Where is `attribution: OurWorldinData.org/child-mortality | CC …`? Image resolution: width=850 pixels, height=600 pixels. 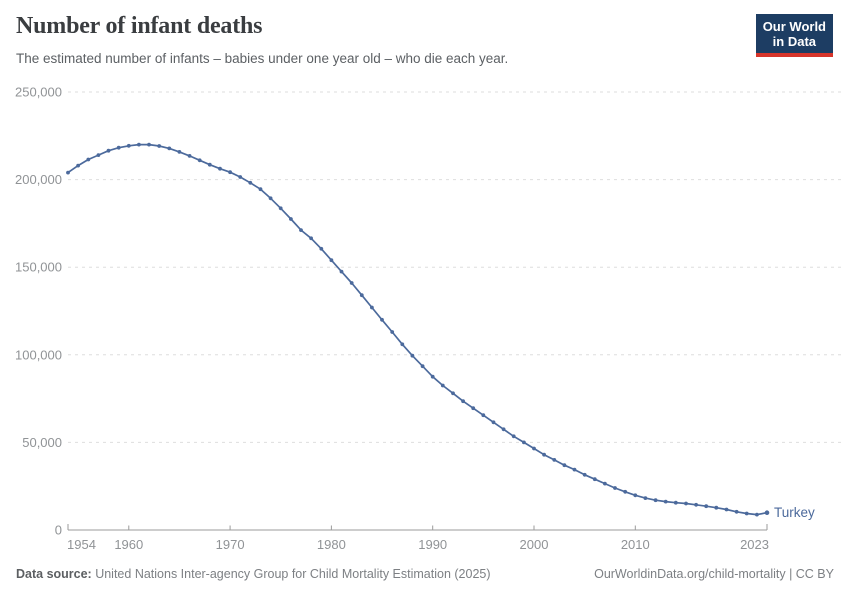
attribution: OurWorldinData.org/child-mortality | CC … is located at coordinates (714, 574).